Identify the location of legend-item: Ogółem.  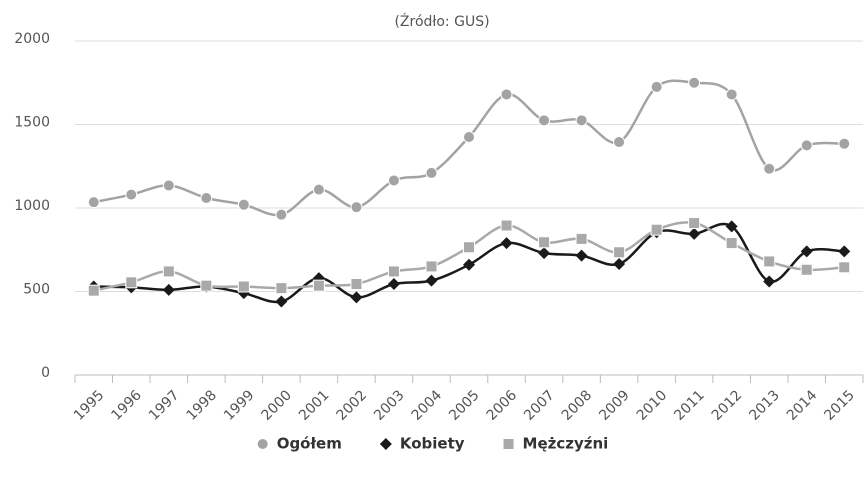
(299, 444).